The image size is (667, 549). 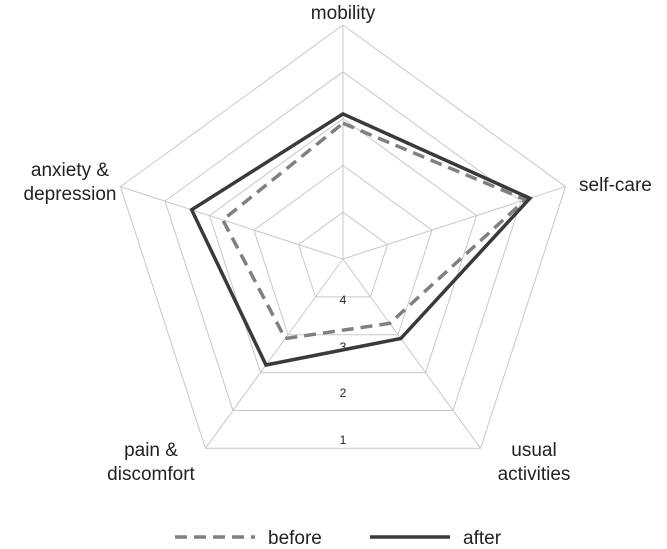 What do you see at coordinates (343, 440) in the screenshot?
I see `tick-label-1: 1` at bounding box center [343, 440].